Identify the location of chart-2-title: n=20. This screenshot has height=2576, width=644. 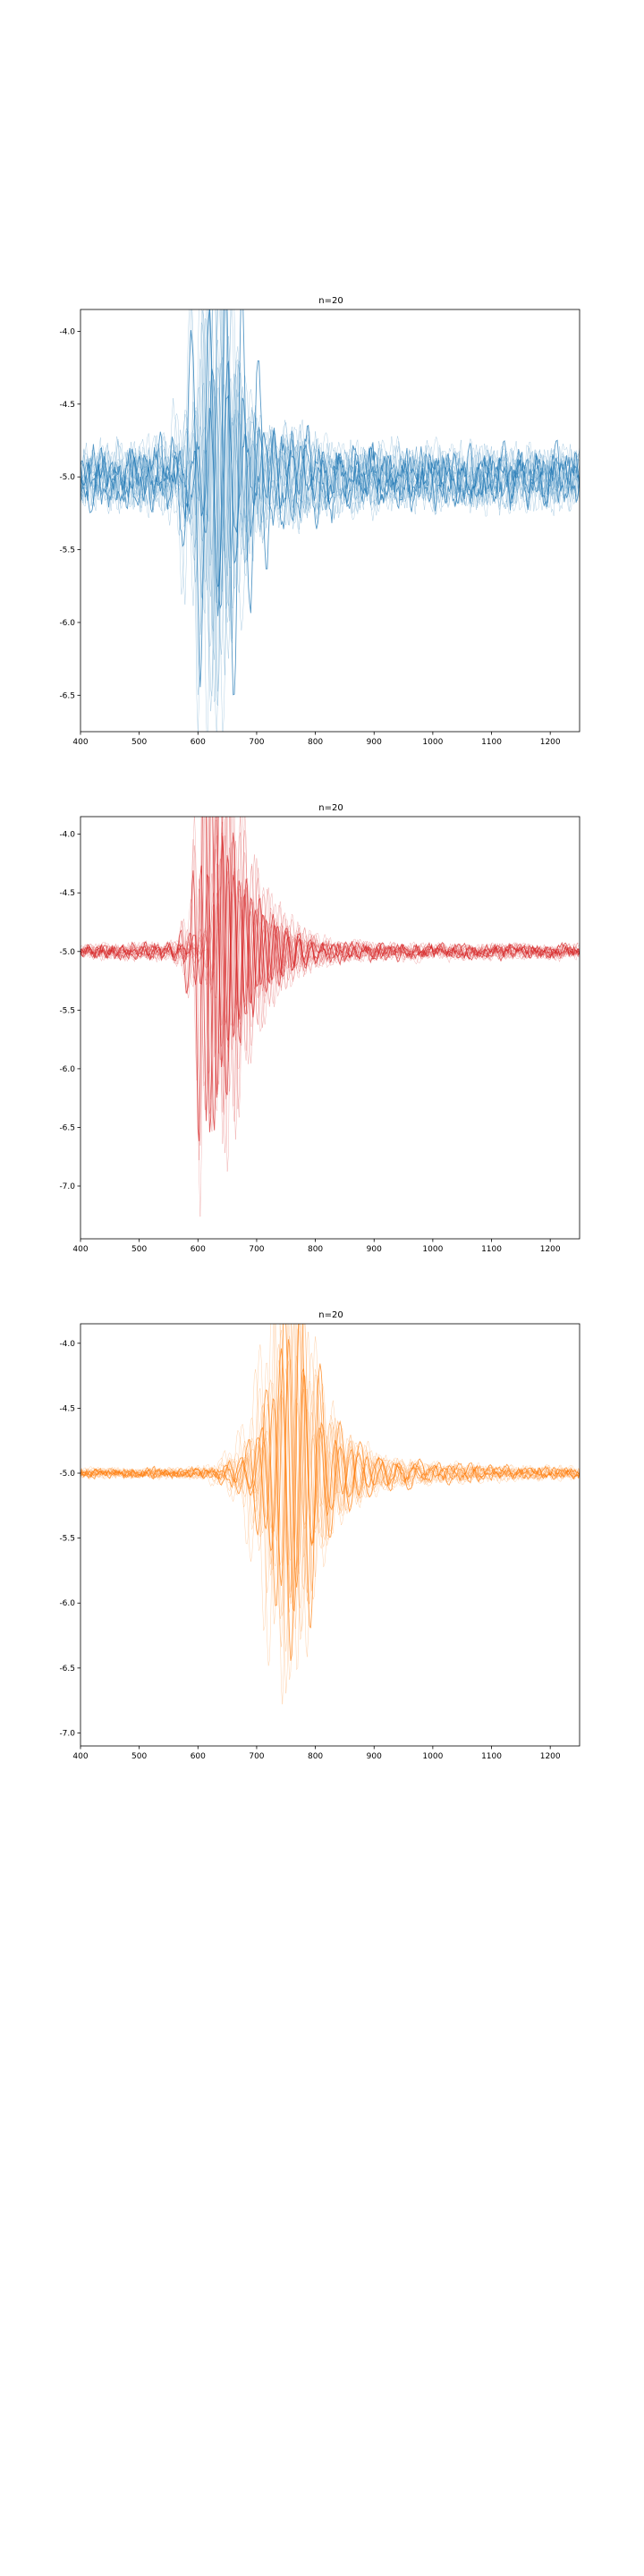
(330, 808).